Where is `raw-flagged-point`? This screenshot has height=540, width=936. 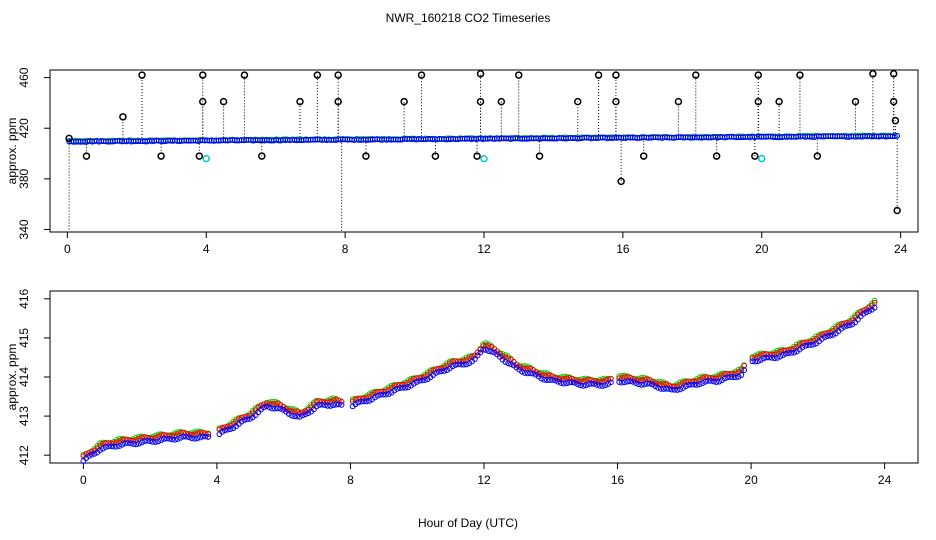
raw-flagged-point is located at coordinates (762, 158).